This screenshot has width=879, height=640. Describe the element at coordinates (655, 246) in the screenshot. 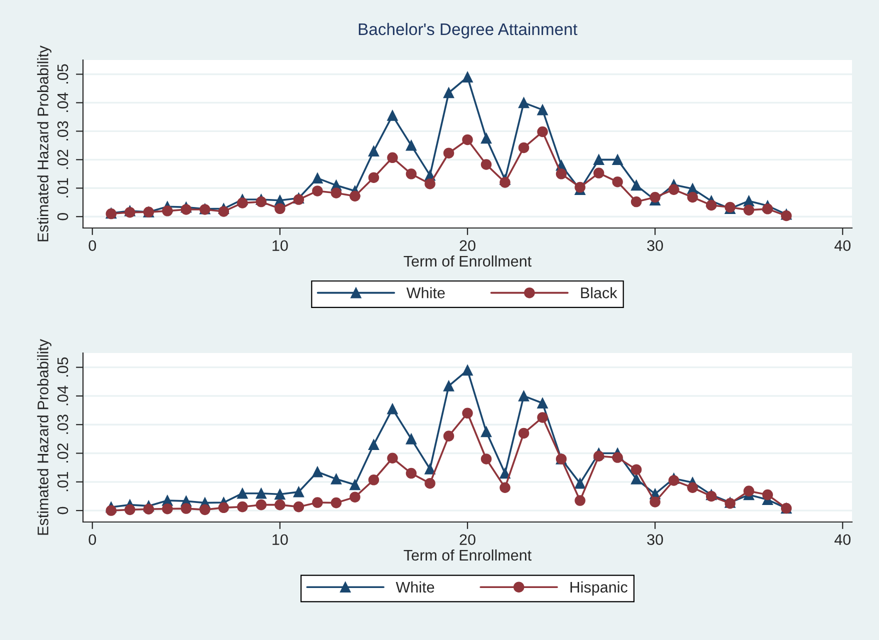

I see `x-tick-label: 30` at that location.